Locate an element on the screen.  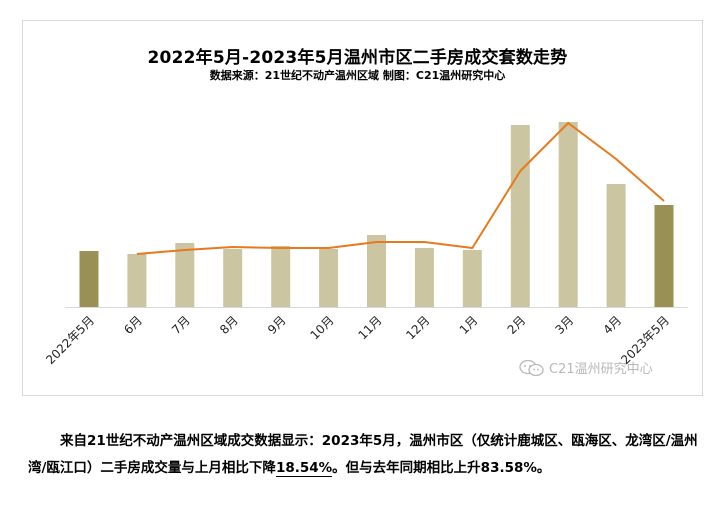
watermark: C21温州研究中心 is located at coordinates (586, 367).